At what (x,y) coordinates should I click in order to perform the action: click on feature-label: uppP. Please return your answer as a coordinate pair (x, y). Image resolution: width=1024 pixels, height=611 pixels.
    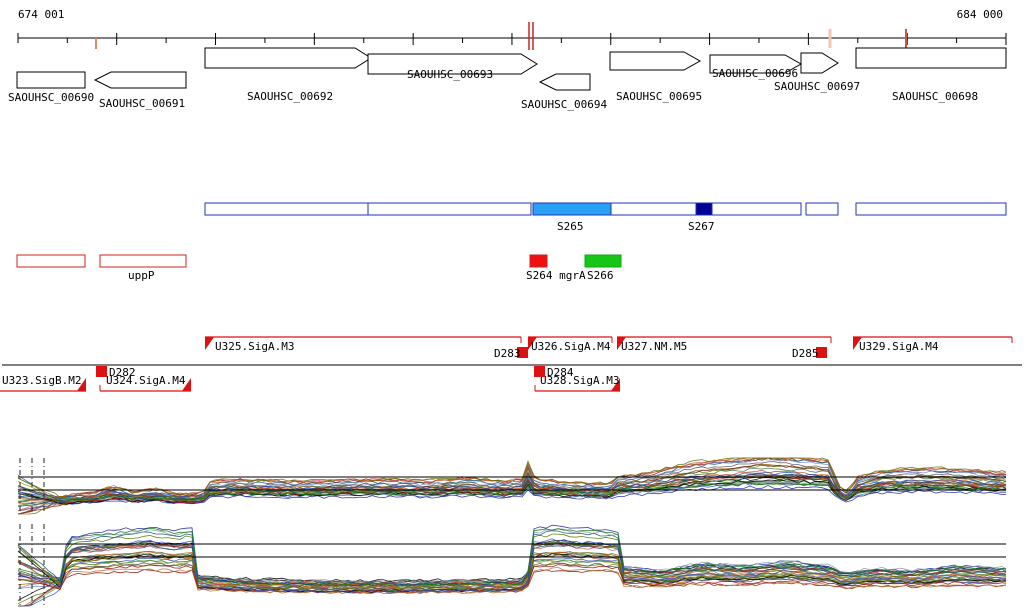
    Looking at the image, I should click on (141, 275).